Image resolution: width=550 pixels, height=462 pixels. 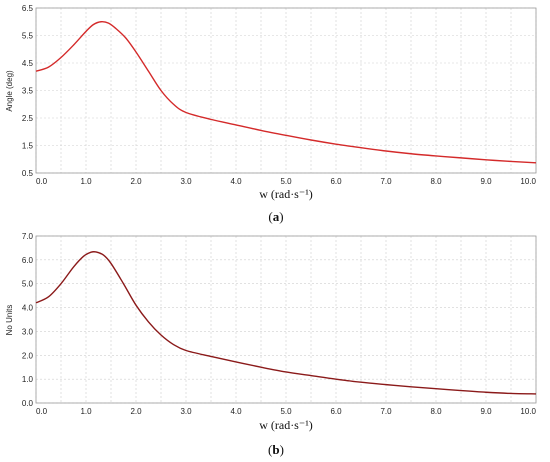 I want to click on y-tick-labels-a: 0.5 1.5 2.5 3.5 4.5 5.5 6.5, so click(x=28, y=91).